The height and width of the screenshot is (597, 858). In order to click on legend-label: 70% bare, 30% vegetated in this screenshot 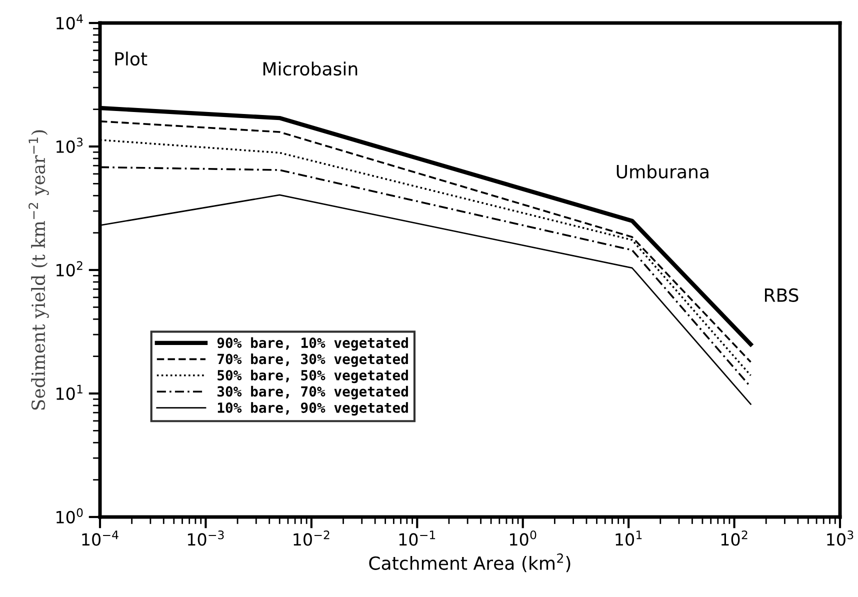, I will do `click(313, 360)`.